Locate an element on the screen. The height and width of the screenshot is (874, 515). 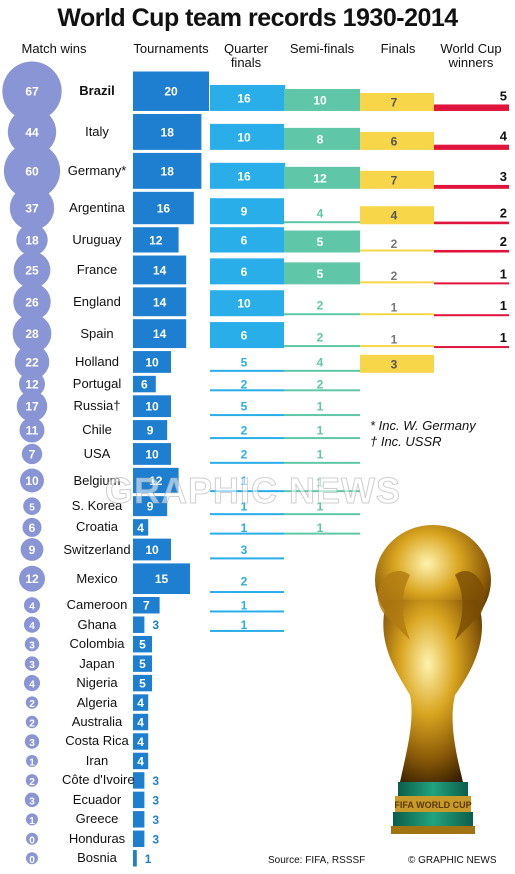
semi-finals-line-holland is located at coordinates (322, 370).